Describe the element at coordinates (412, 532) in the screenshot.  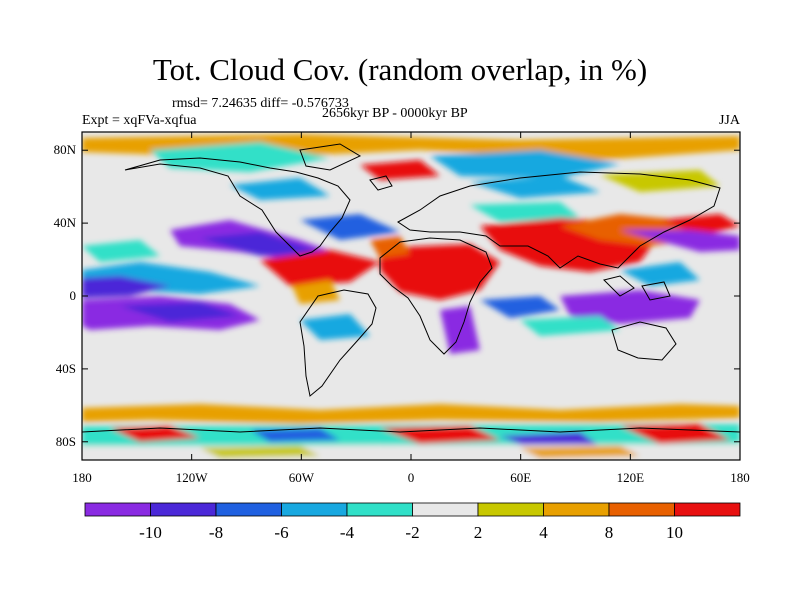
I see `colorbar-label: -2` at that location.